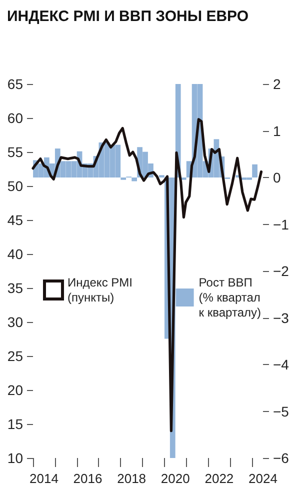 The height and width of the screenshot is (500, 296). What do you see at coordinates (100, 290) in the screenshot?
I see `legend-label: Индекс PMI (пункты)` at bounding box center [100, 290].